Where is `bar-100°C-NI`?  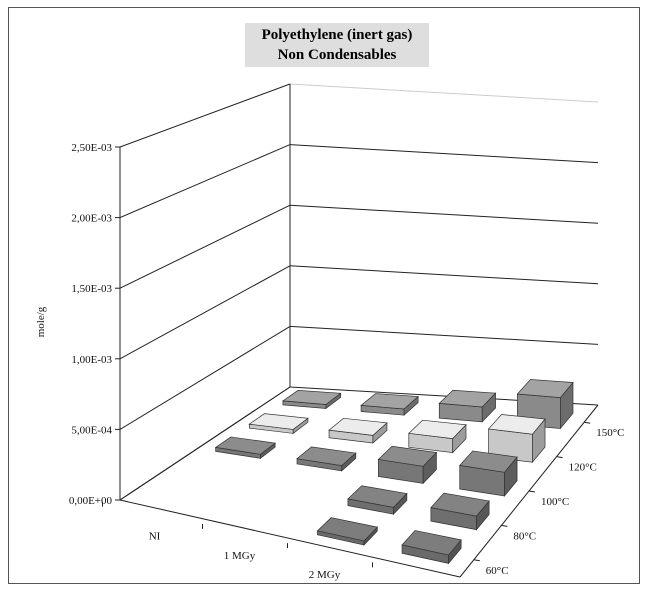
bar-100°C-NI is located at coordinates (245, 448).